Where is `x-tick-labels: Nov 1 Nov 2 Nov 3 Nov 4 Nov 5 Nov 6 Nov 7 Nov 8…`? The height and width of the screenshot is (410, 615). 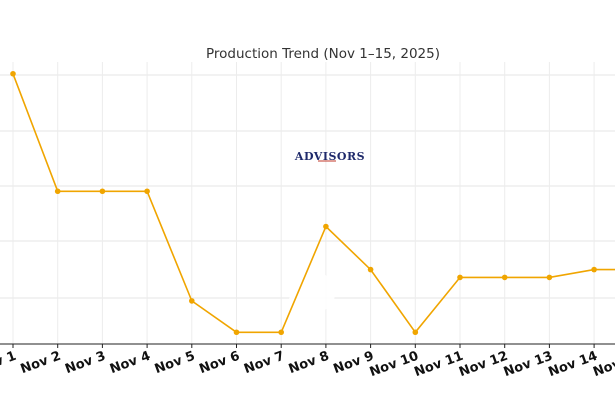 x-tick-labels: Nov 1 Nov 2 Nov 3 Nov 4 Nov 5 Nov 6 Nov 7 Nov 8… is located at coordinates (307, 362).